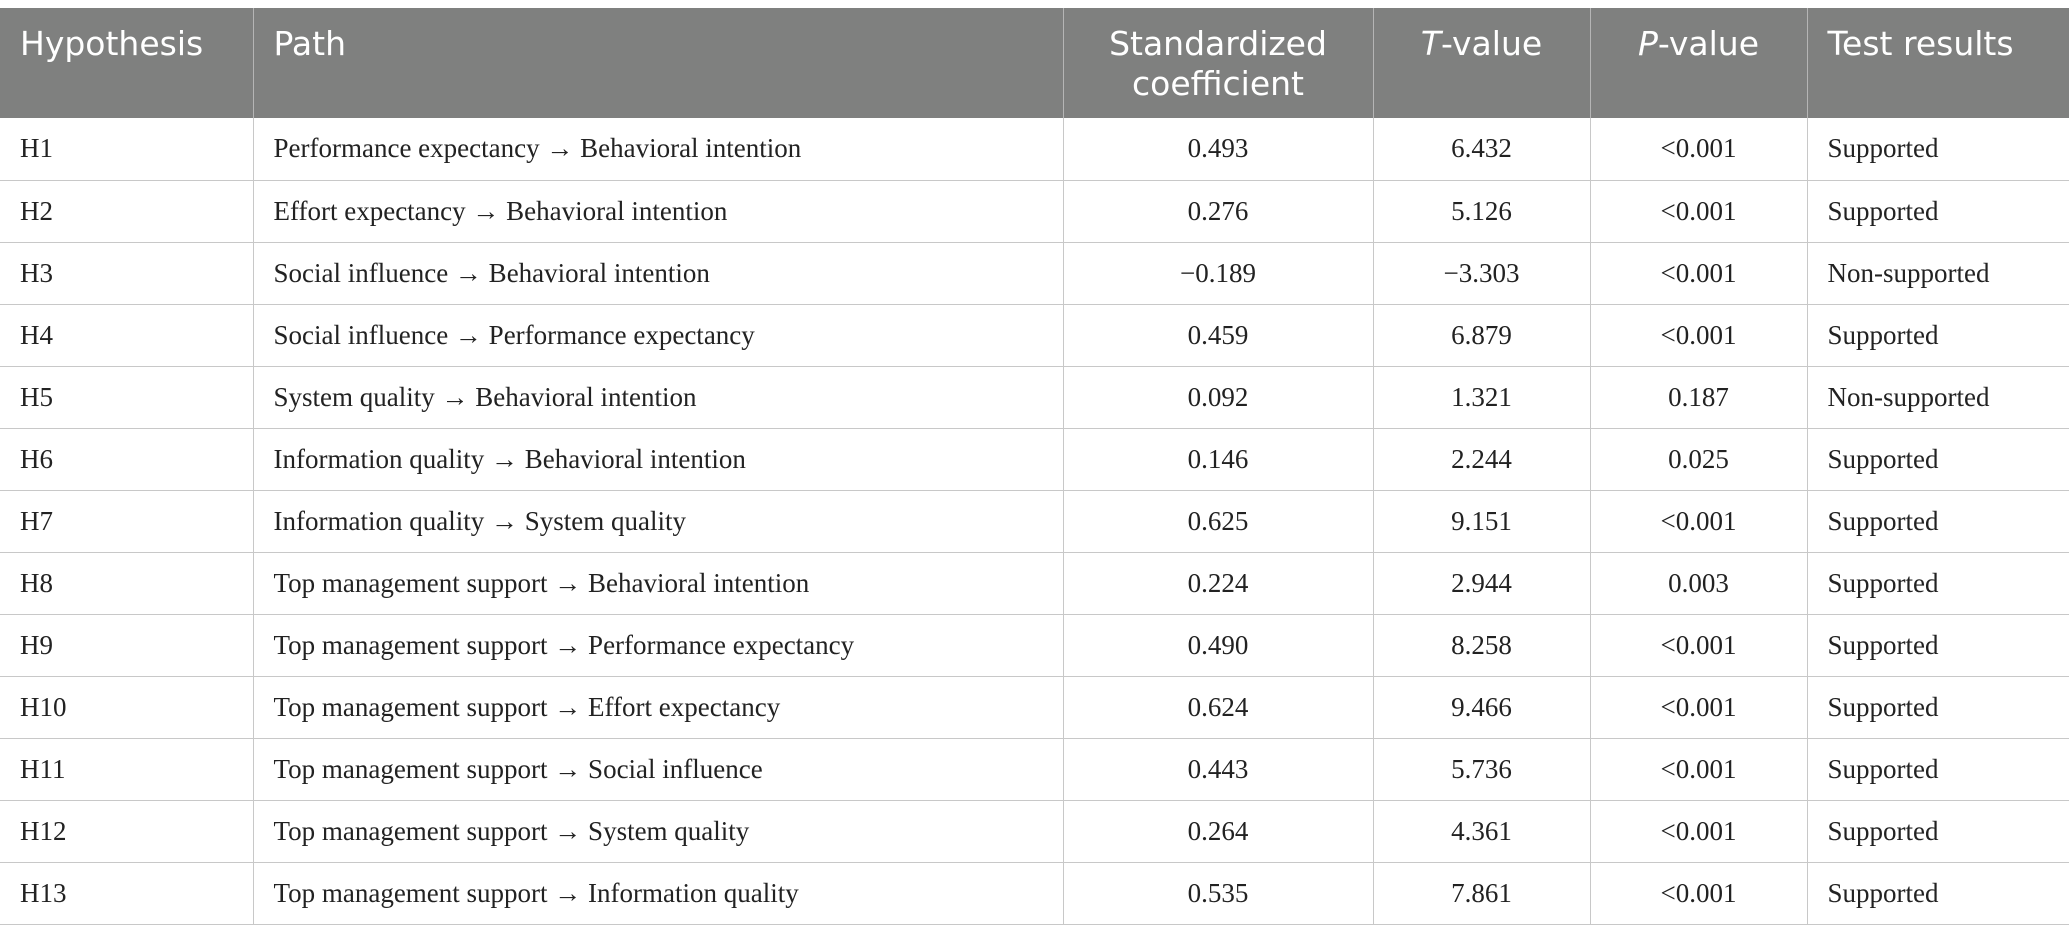 The height and width of the screenshot is (944, 2069). Describe the element at coordinates (1698, 583) in the screenshot. I see `cell-p-value: 0.003` at that location.